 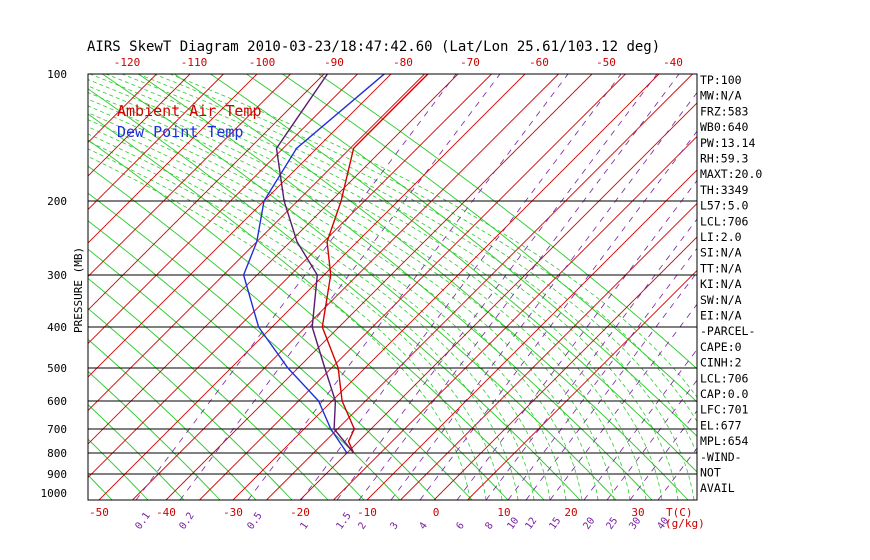 I want to click on index-entry: MW:N/A, so click(x=721, y=96).